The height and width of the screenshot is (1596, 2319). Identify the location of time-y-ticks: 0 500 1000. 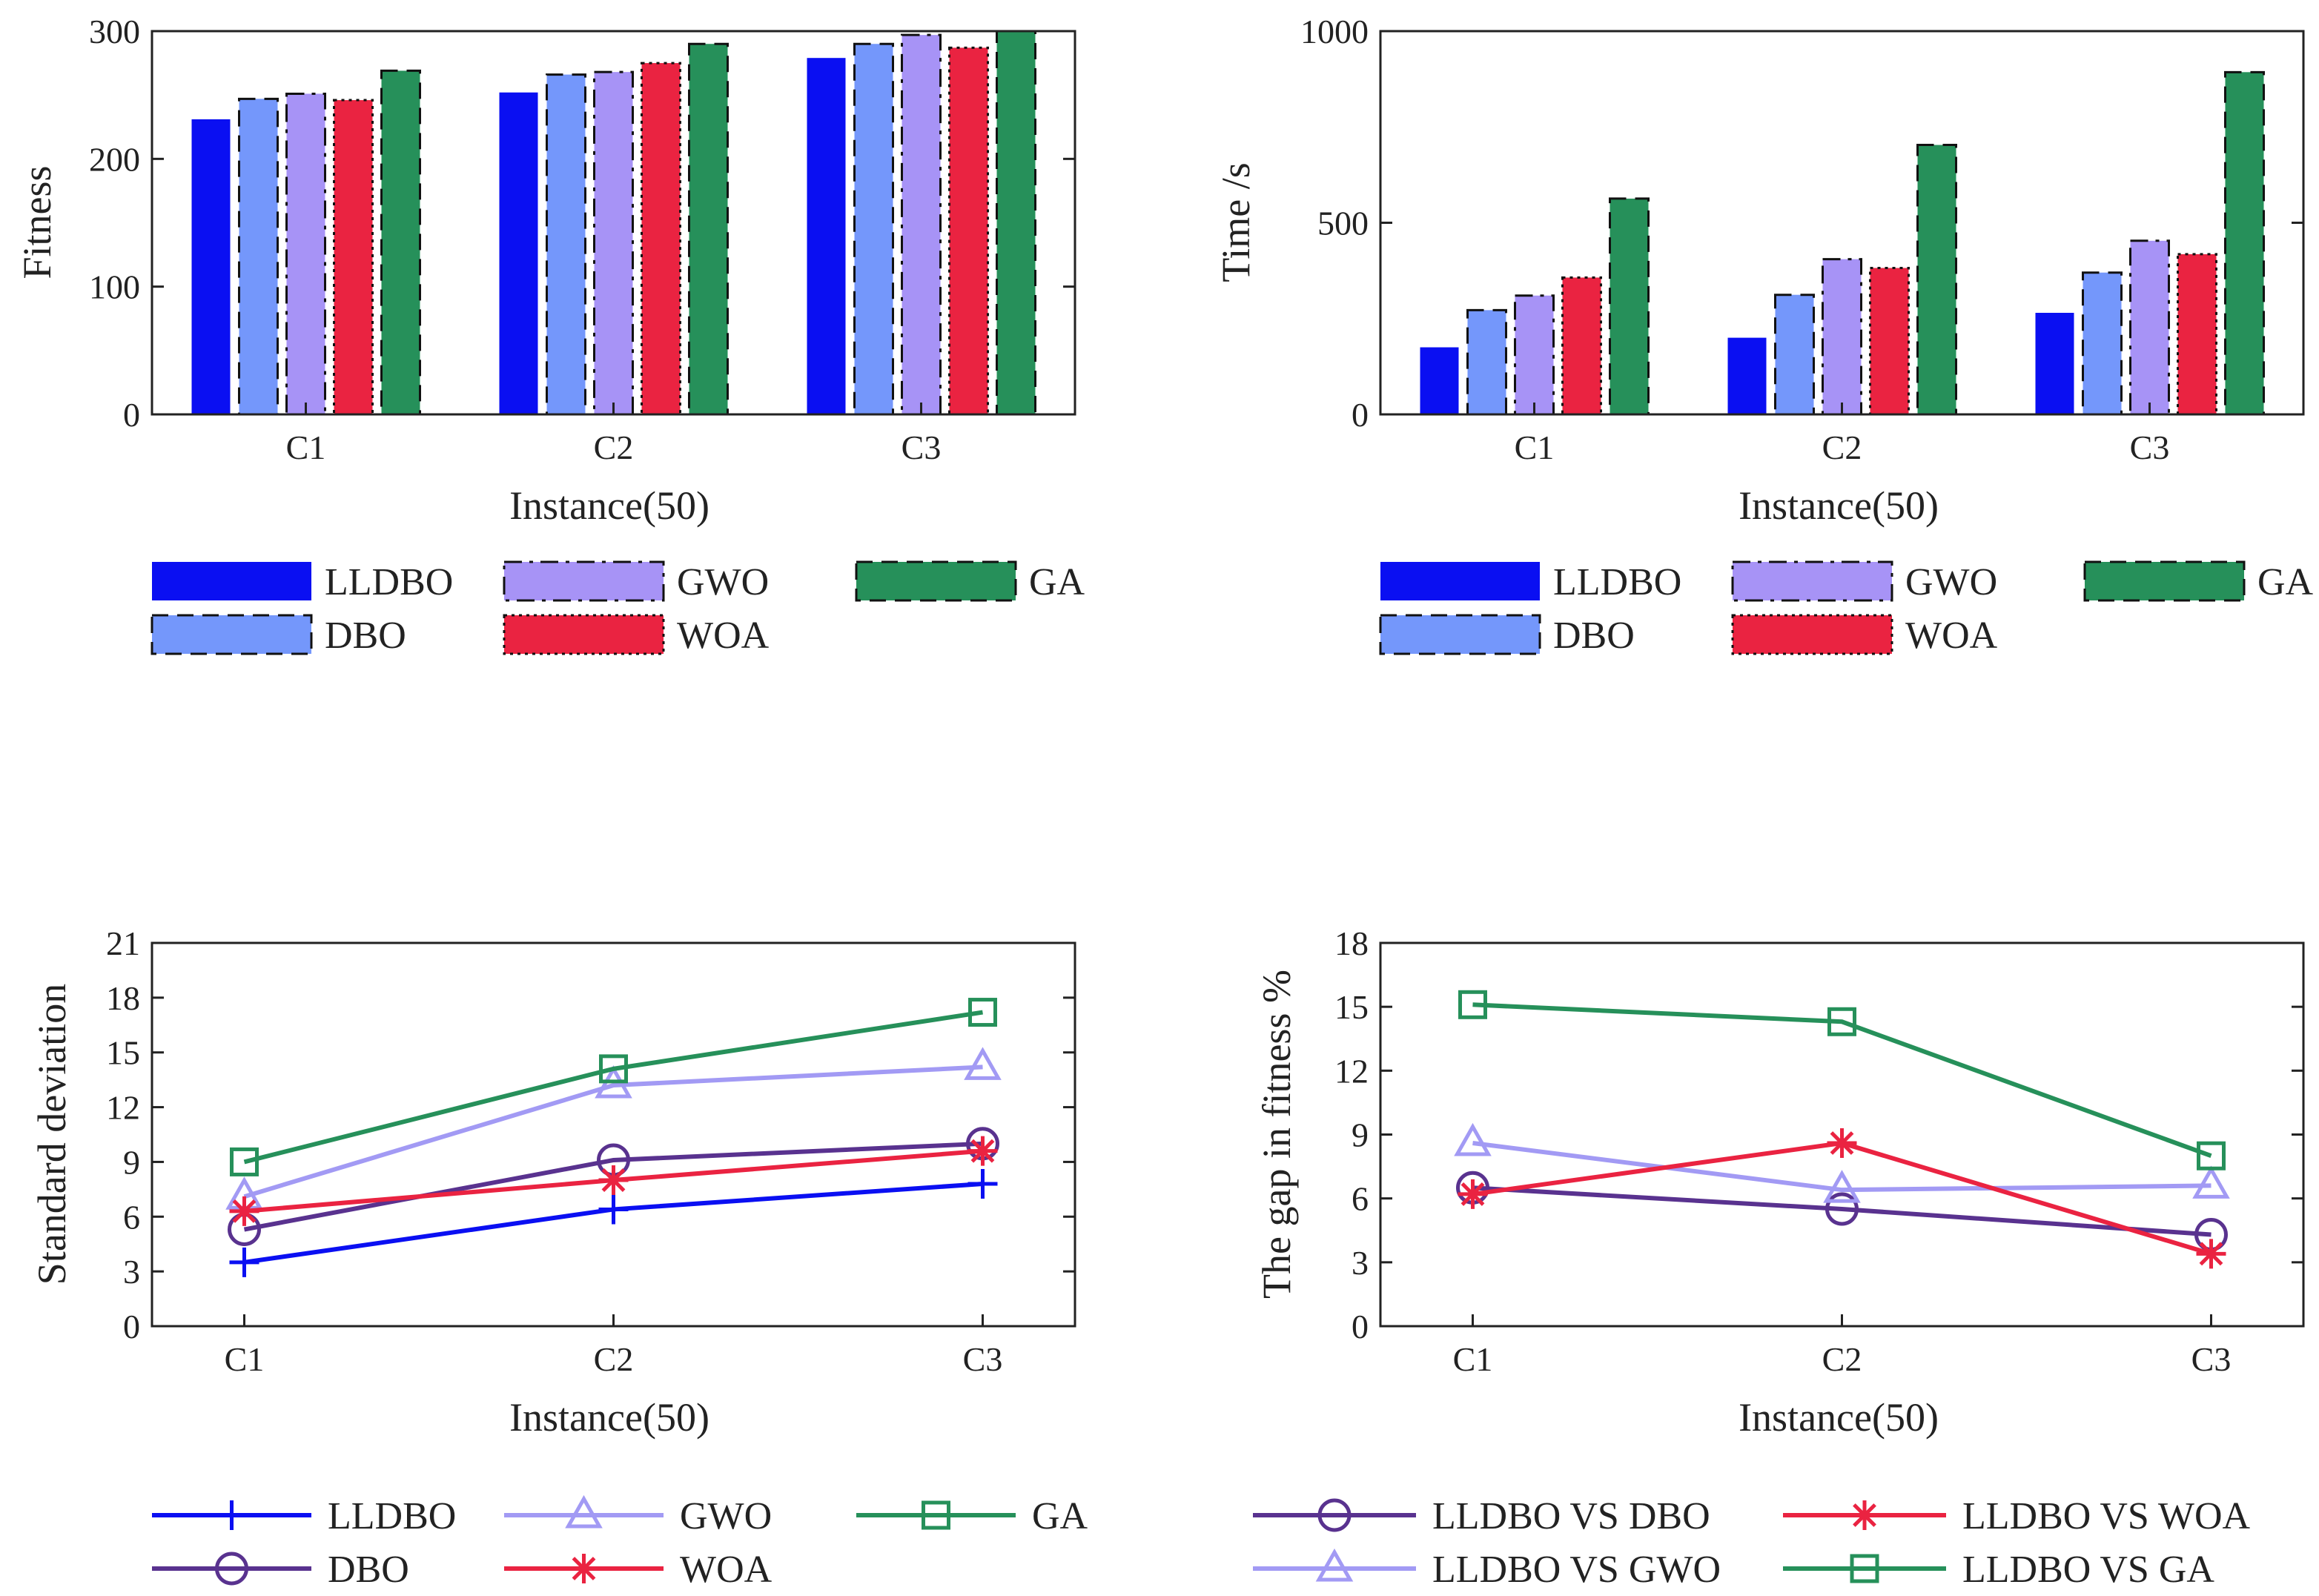
(1801, 223).